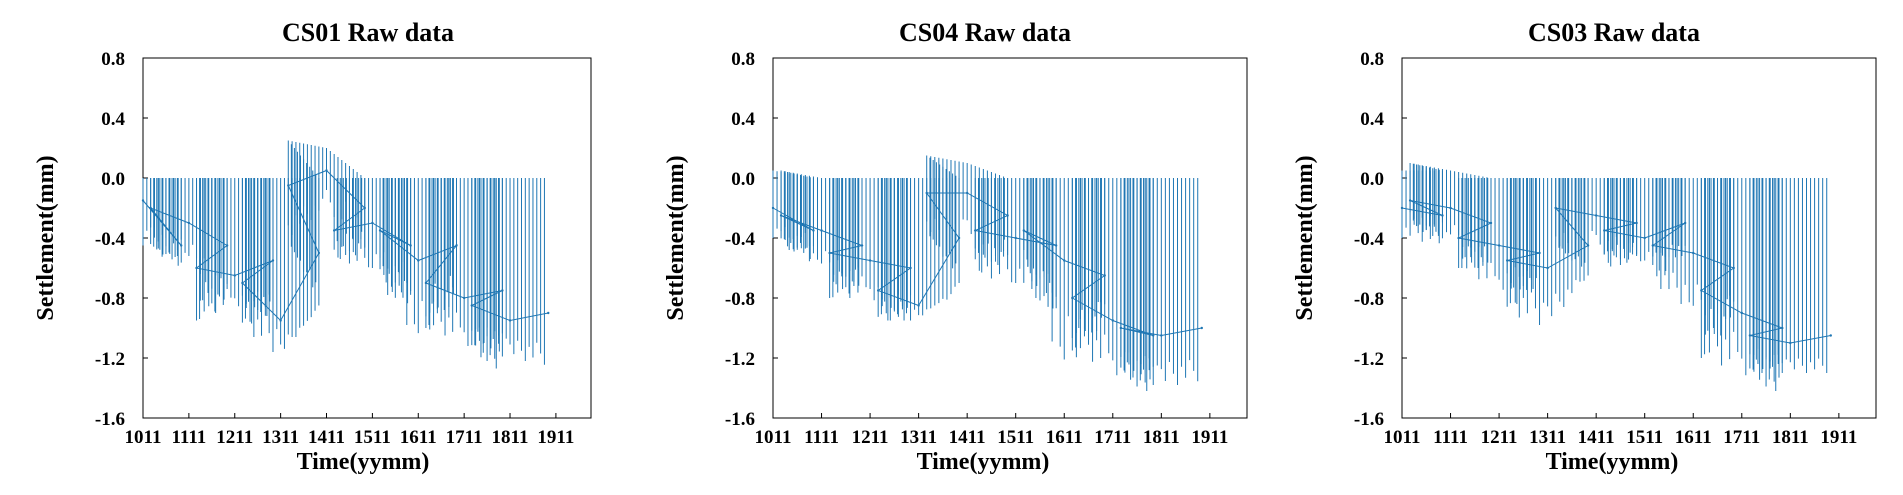  Describe the element at coordinates (1369, 419) in the screenshot. I see `y-tick-label: -1.6` at that location.